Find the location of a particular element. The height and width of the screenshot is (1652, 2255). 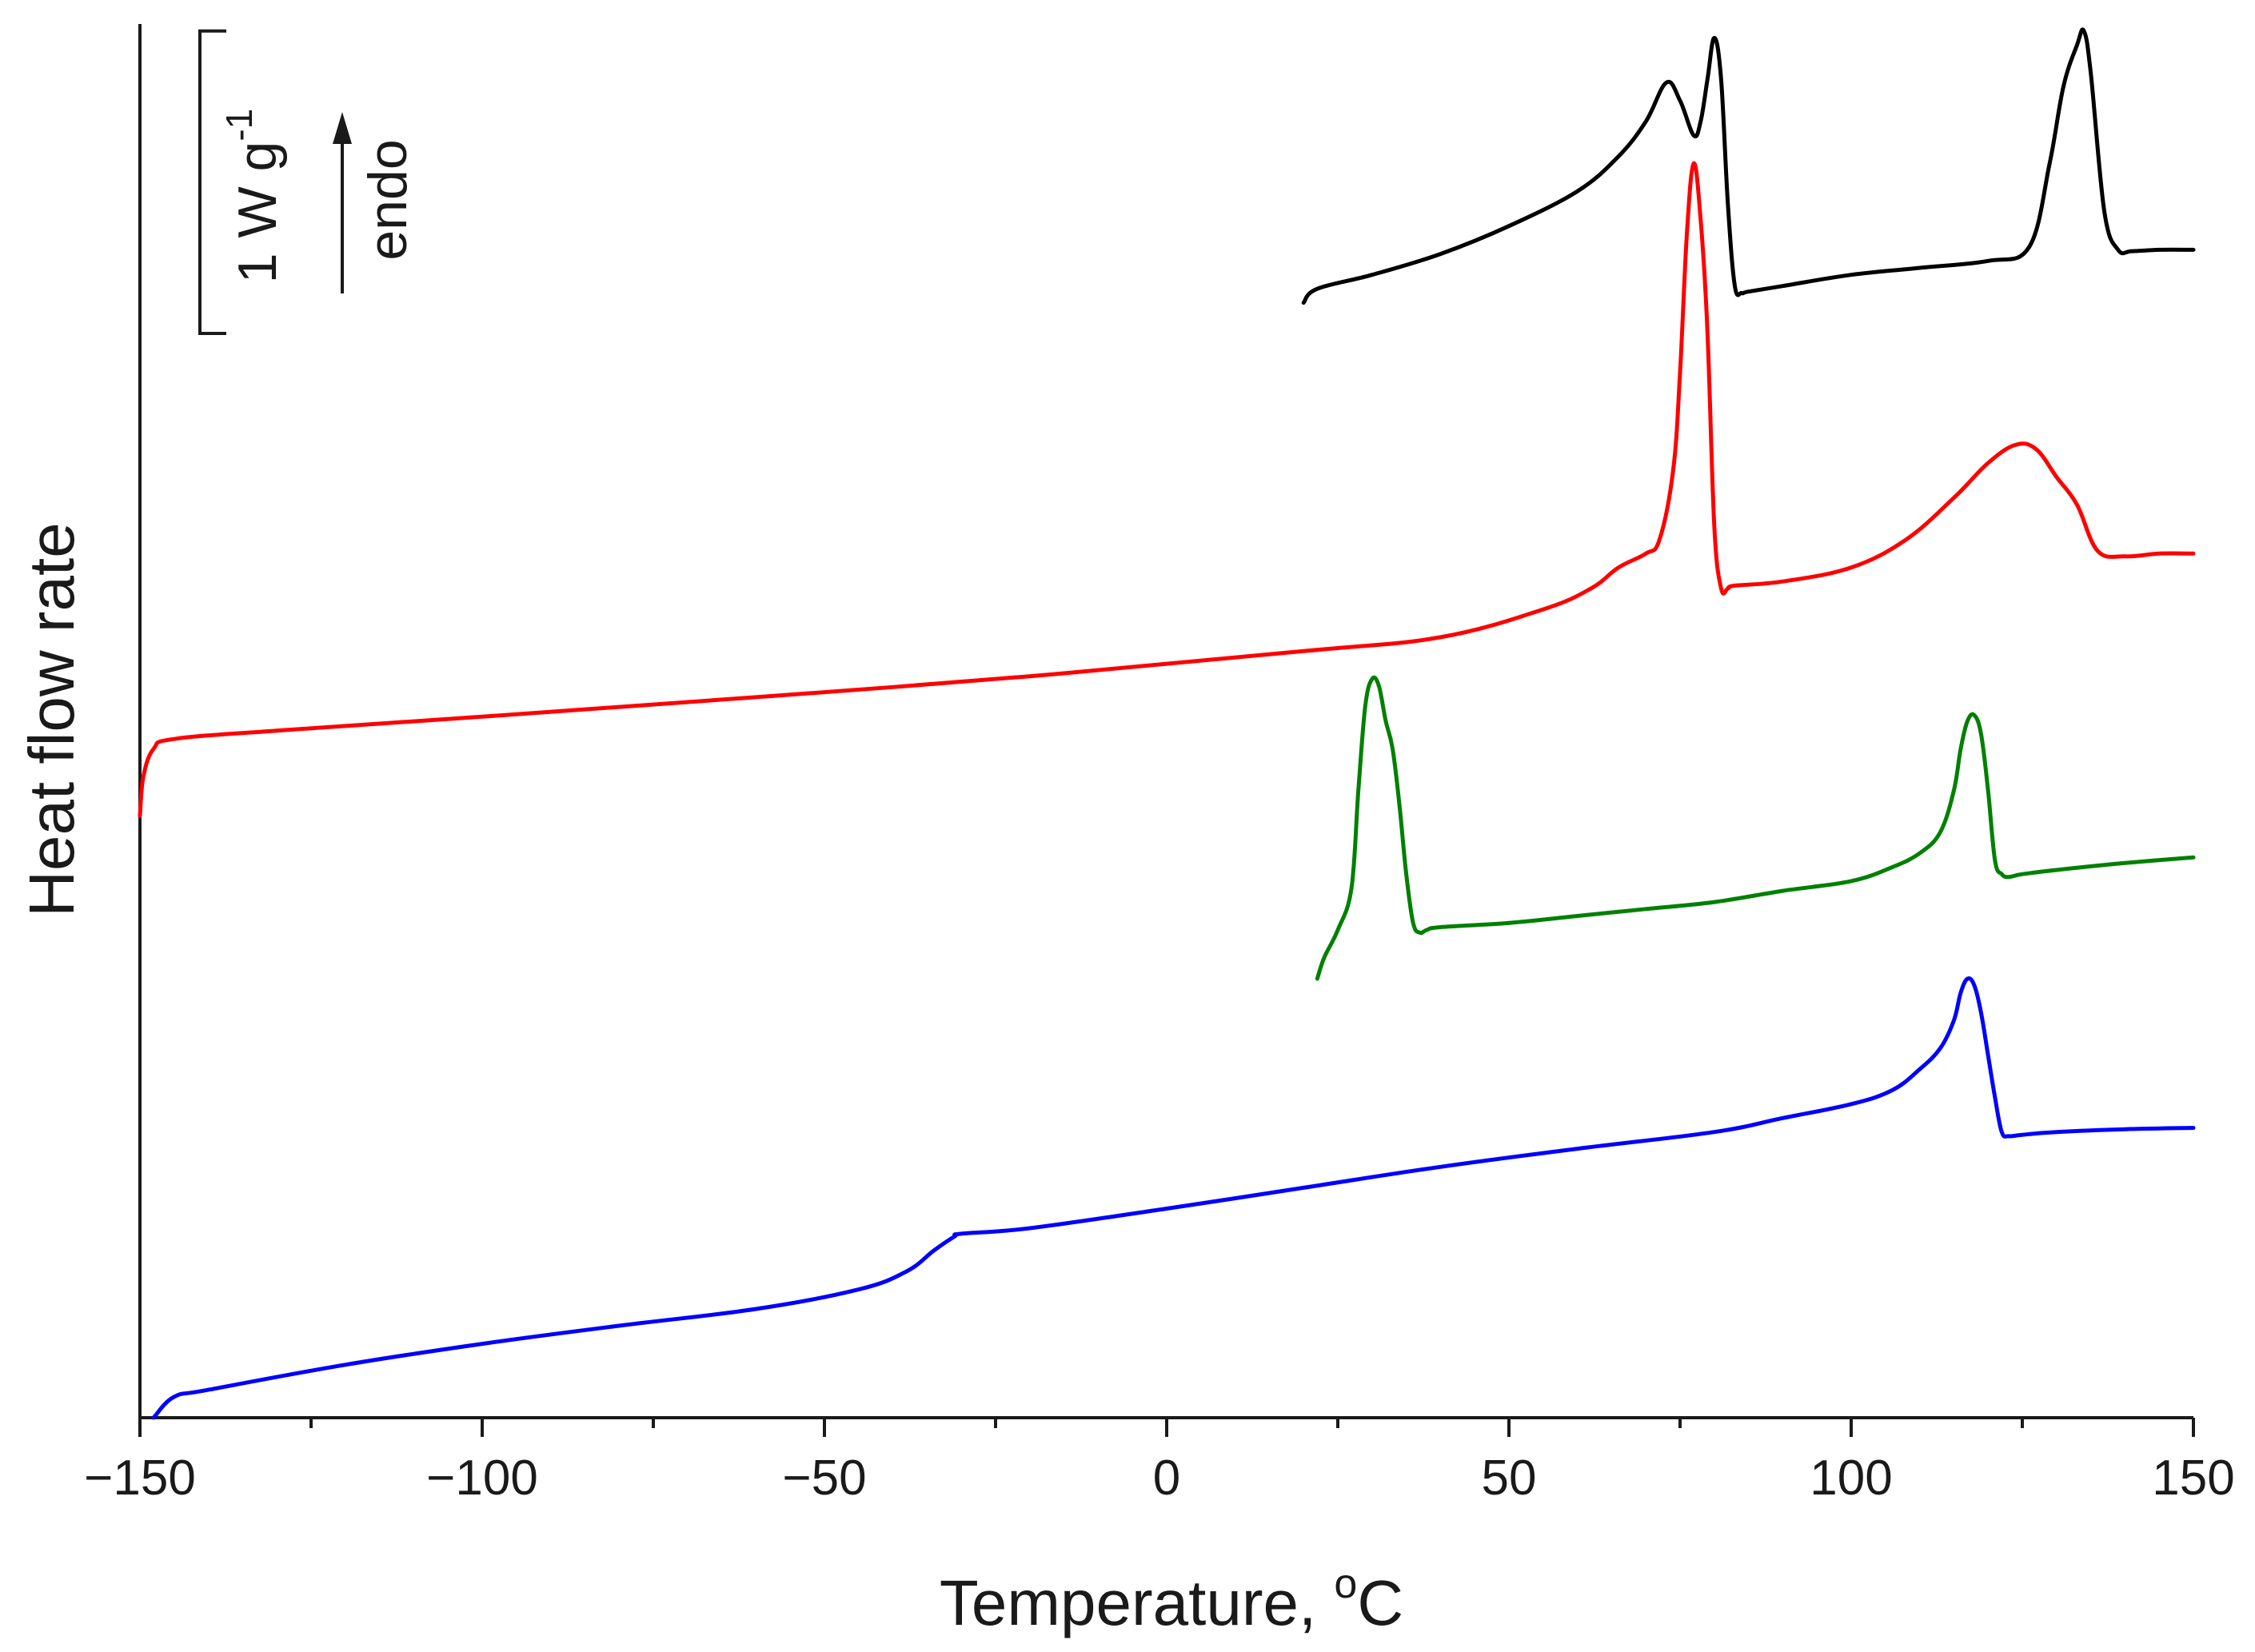

x-tick-label: −150 is located at coordinates (140, 1478).